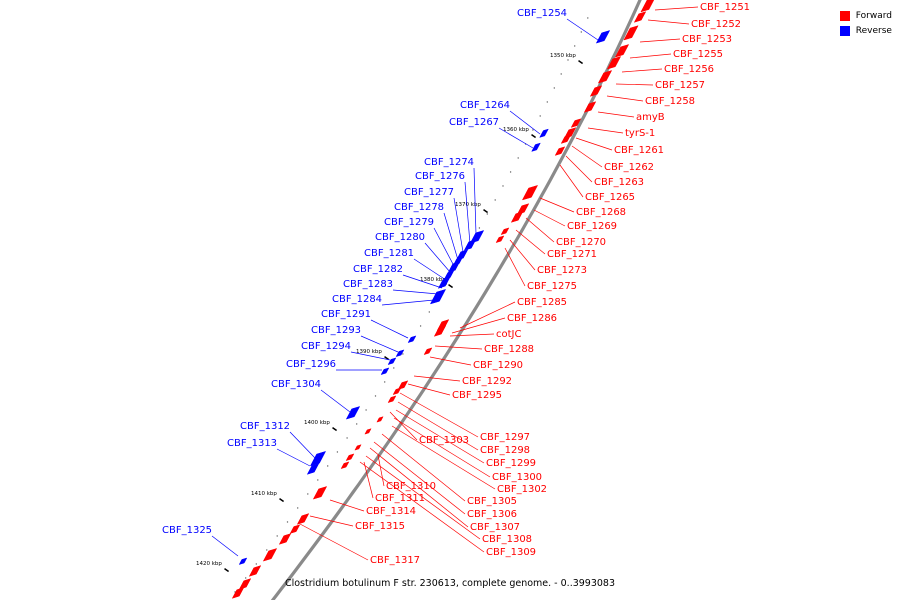 The height and width of the screenshot is (600, 900). Describe the element at coordinates (572, 254) in the screenshot. I see `forward-gene-label: CBF_1271` at that location.